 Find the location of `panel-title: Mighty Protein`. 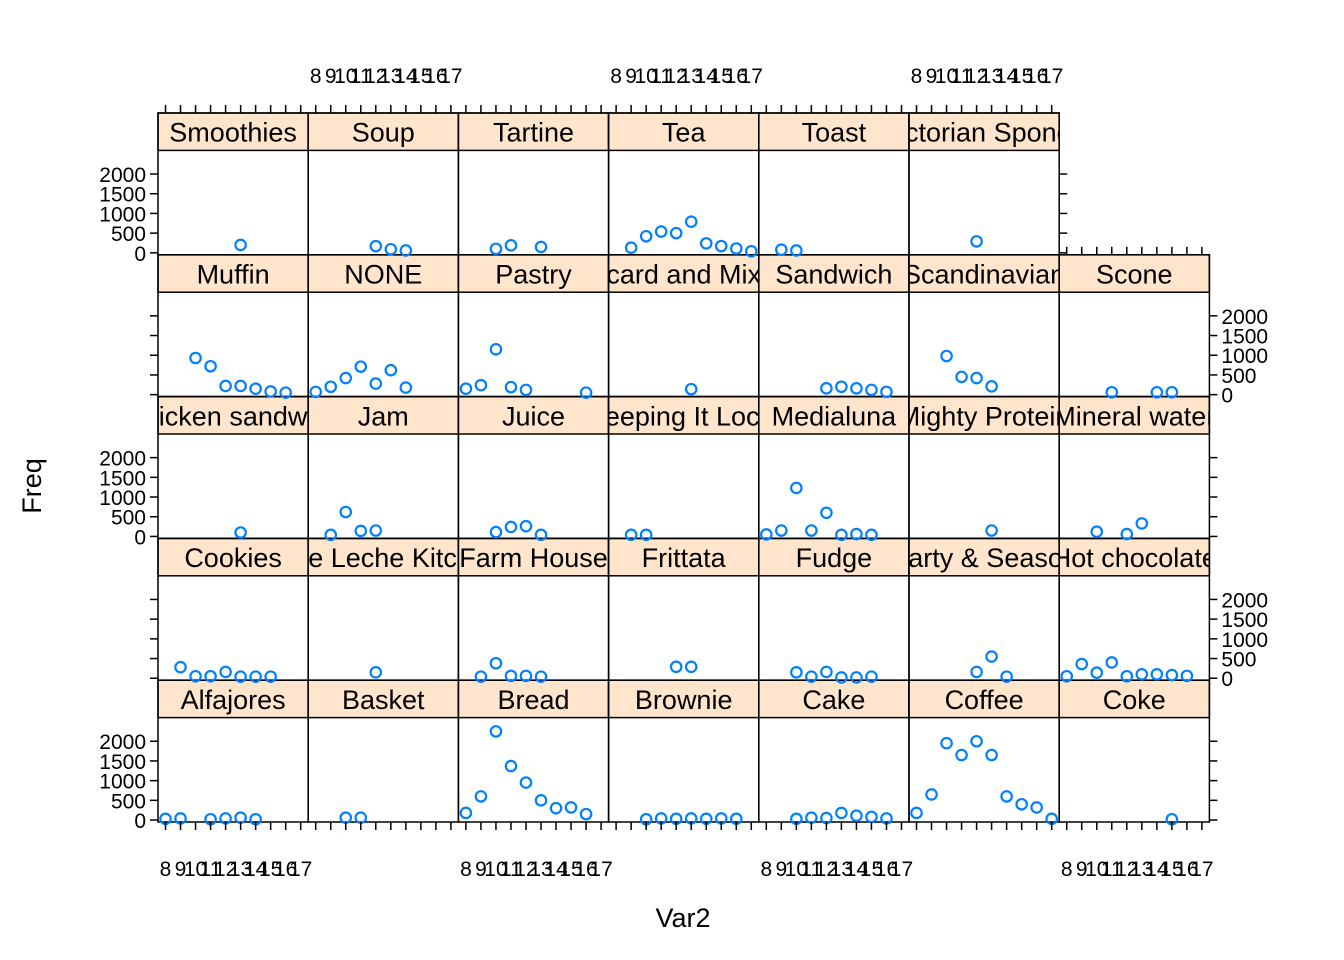

panel-title: Mighty Protein is located at coordinates (984, 416).